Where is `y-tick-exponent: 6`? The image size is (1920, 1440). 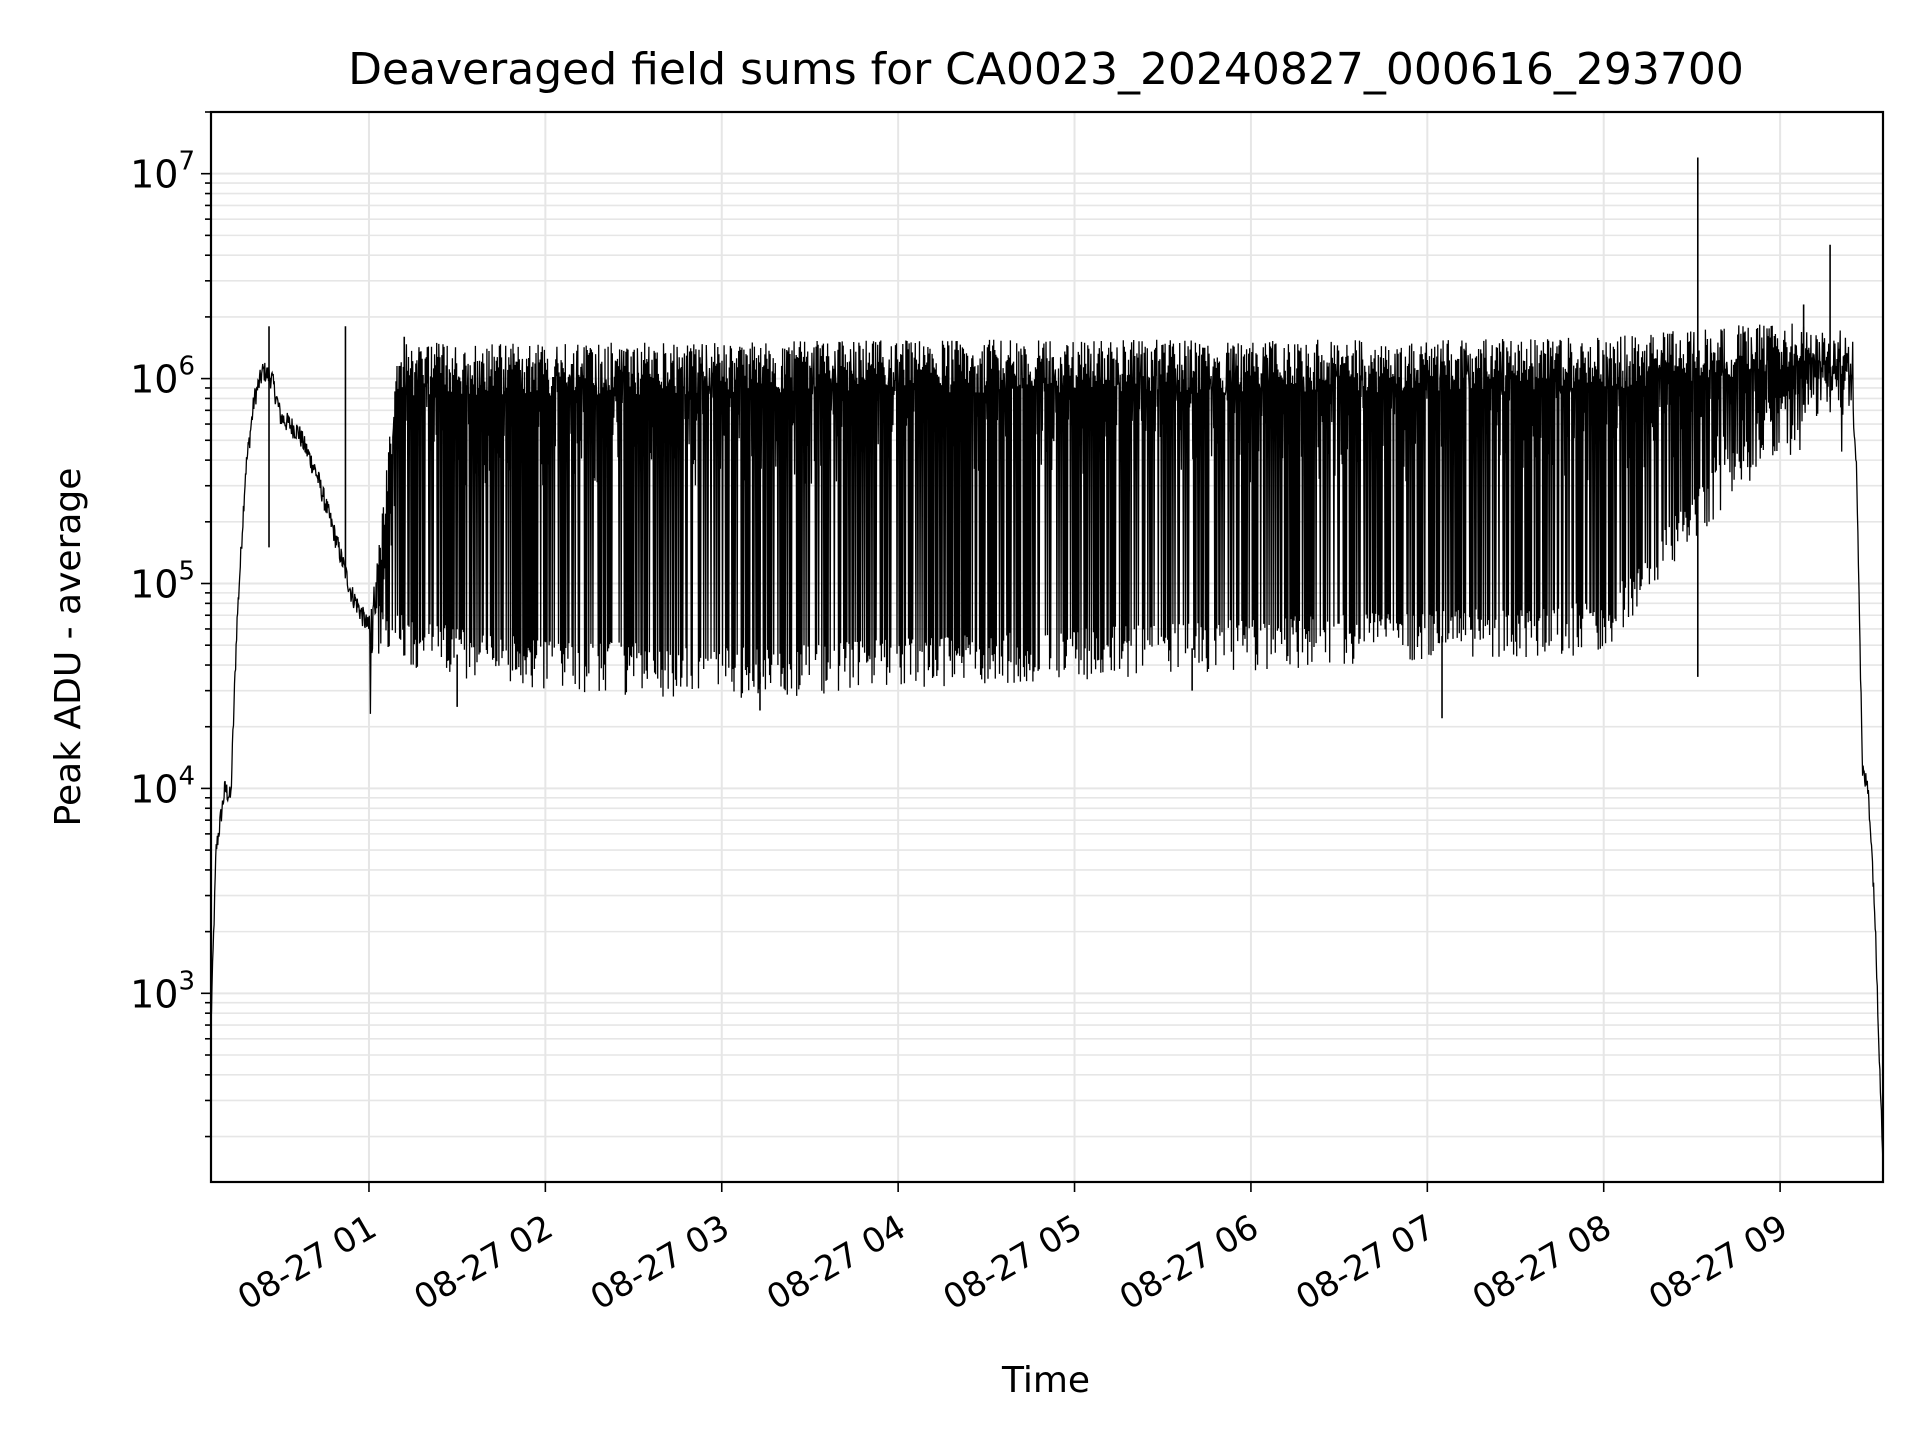 y-tick-exponent: 6 is located at coordinates (186, 367).